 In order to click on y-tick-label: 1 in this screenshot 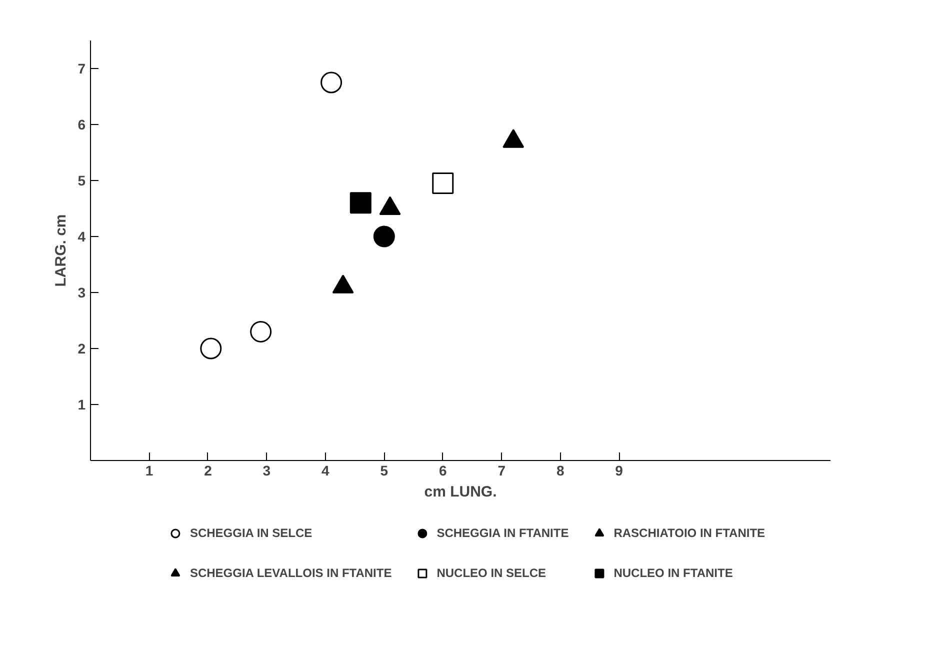, I will do `click(82, 404)`.